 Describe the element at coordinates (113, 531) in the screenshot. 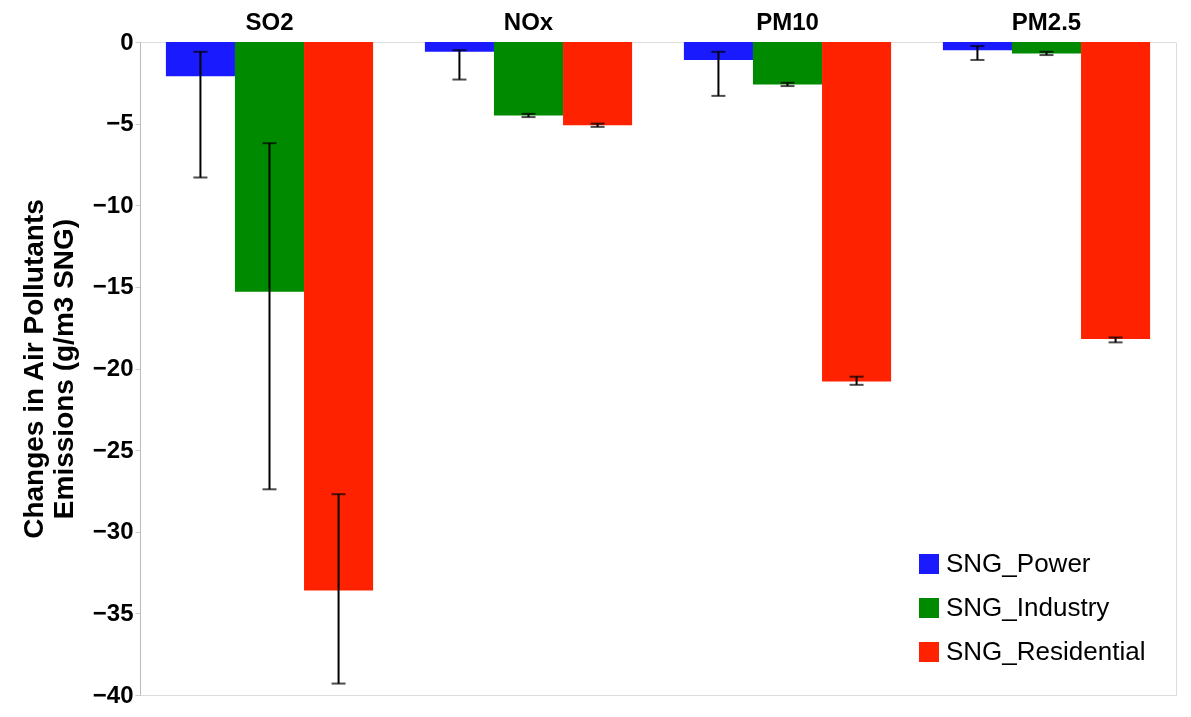

I see `y-tick-label: −30` at that location.